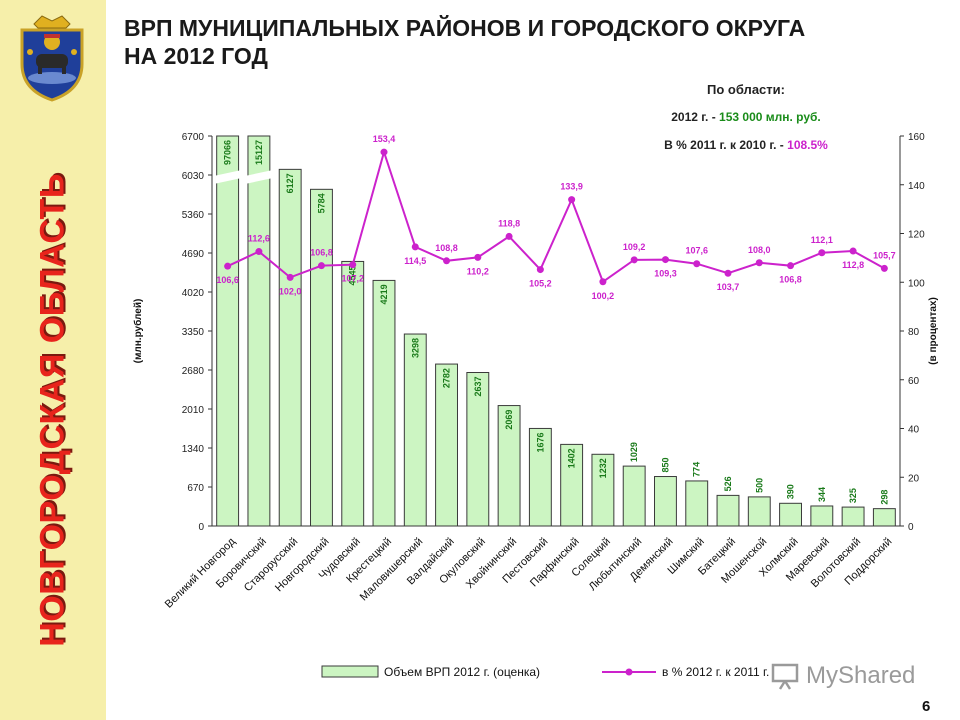 This screenshot has height=720, width=960. What do you see at coordinates (540, 284) in the screenshot?
I see `line-value-label: 105,2` at bounding box center [540, 284].